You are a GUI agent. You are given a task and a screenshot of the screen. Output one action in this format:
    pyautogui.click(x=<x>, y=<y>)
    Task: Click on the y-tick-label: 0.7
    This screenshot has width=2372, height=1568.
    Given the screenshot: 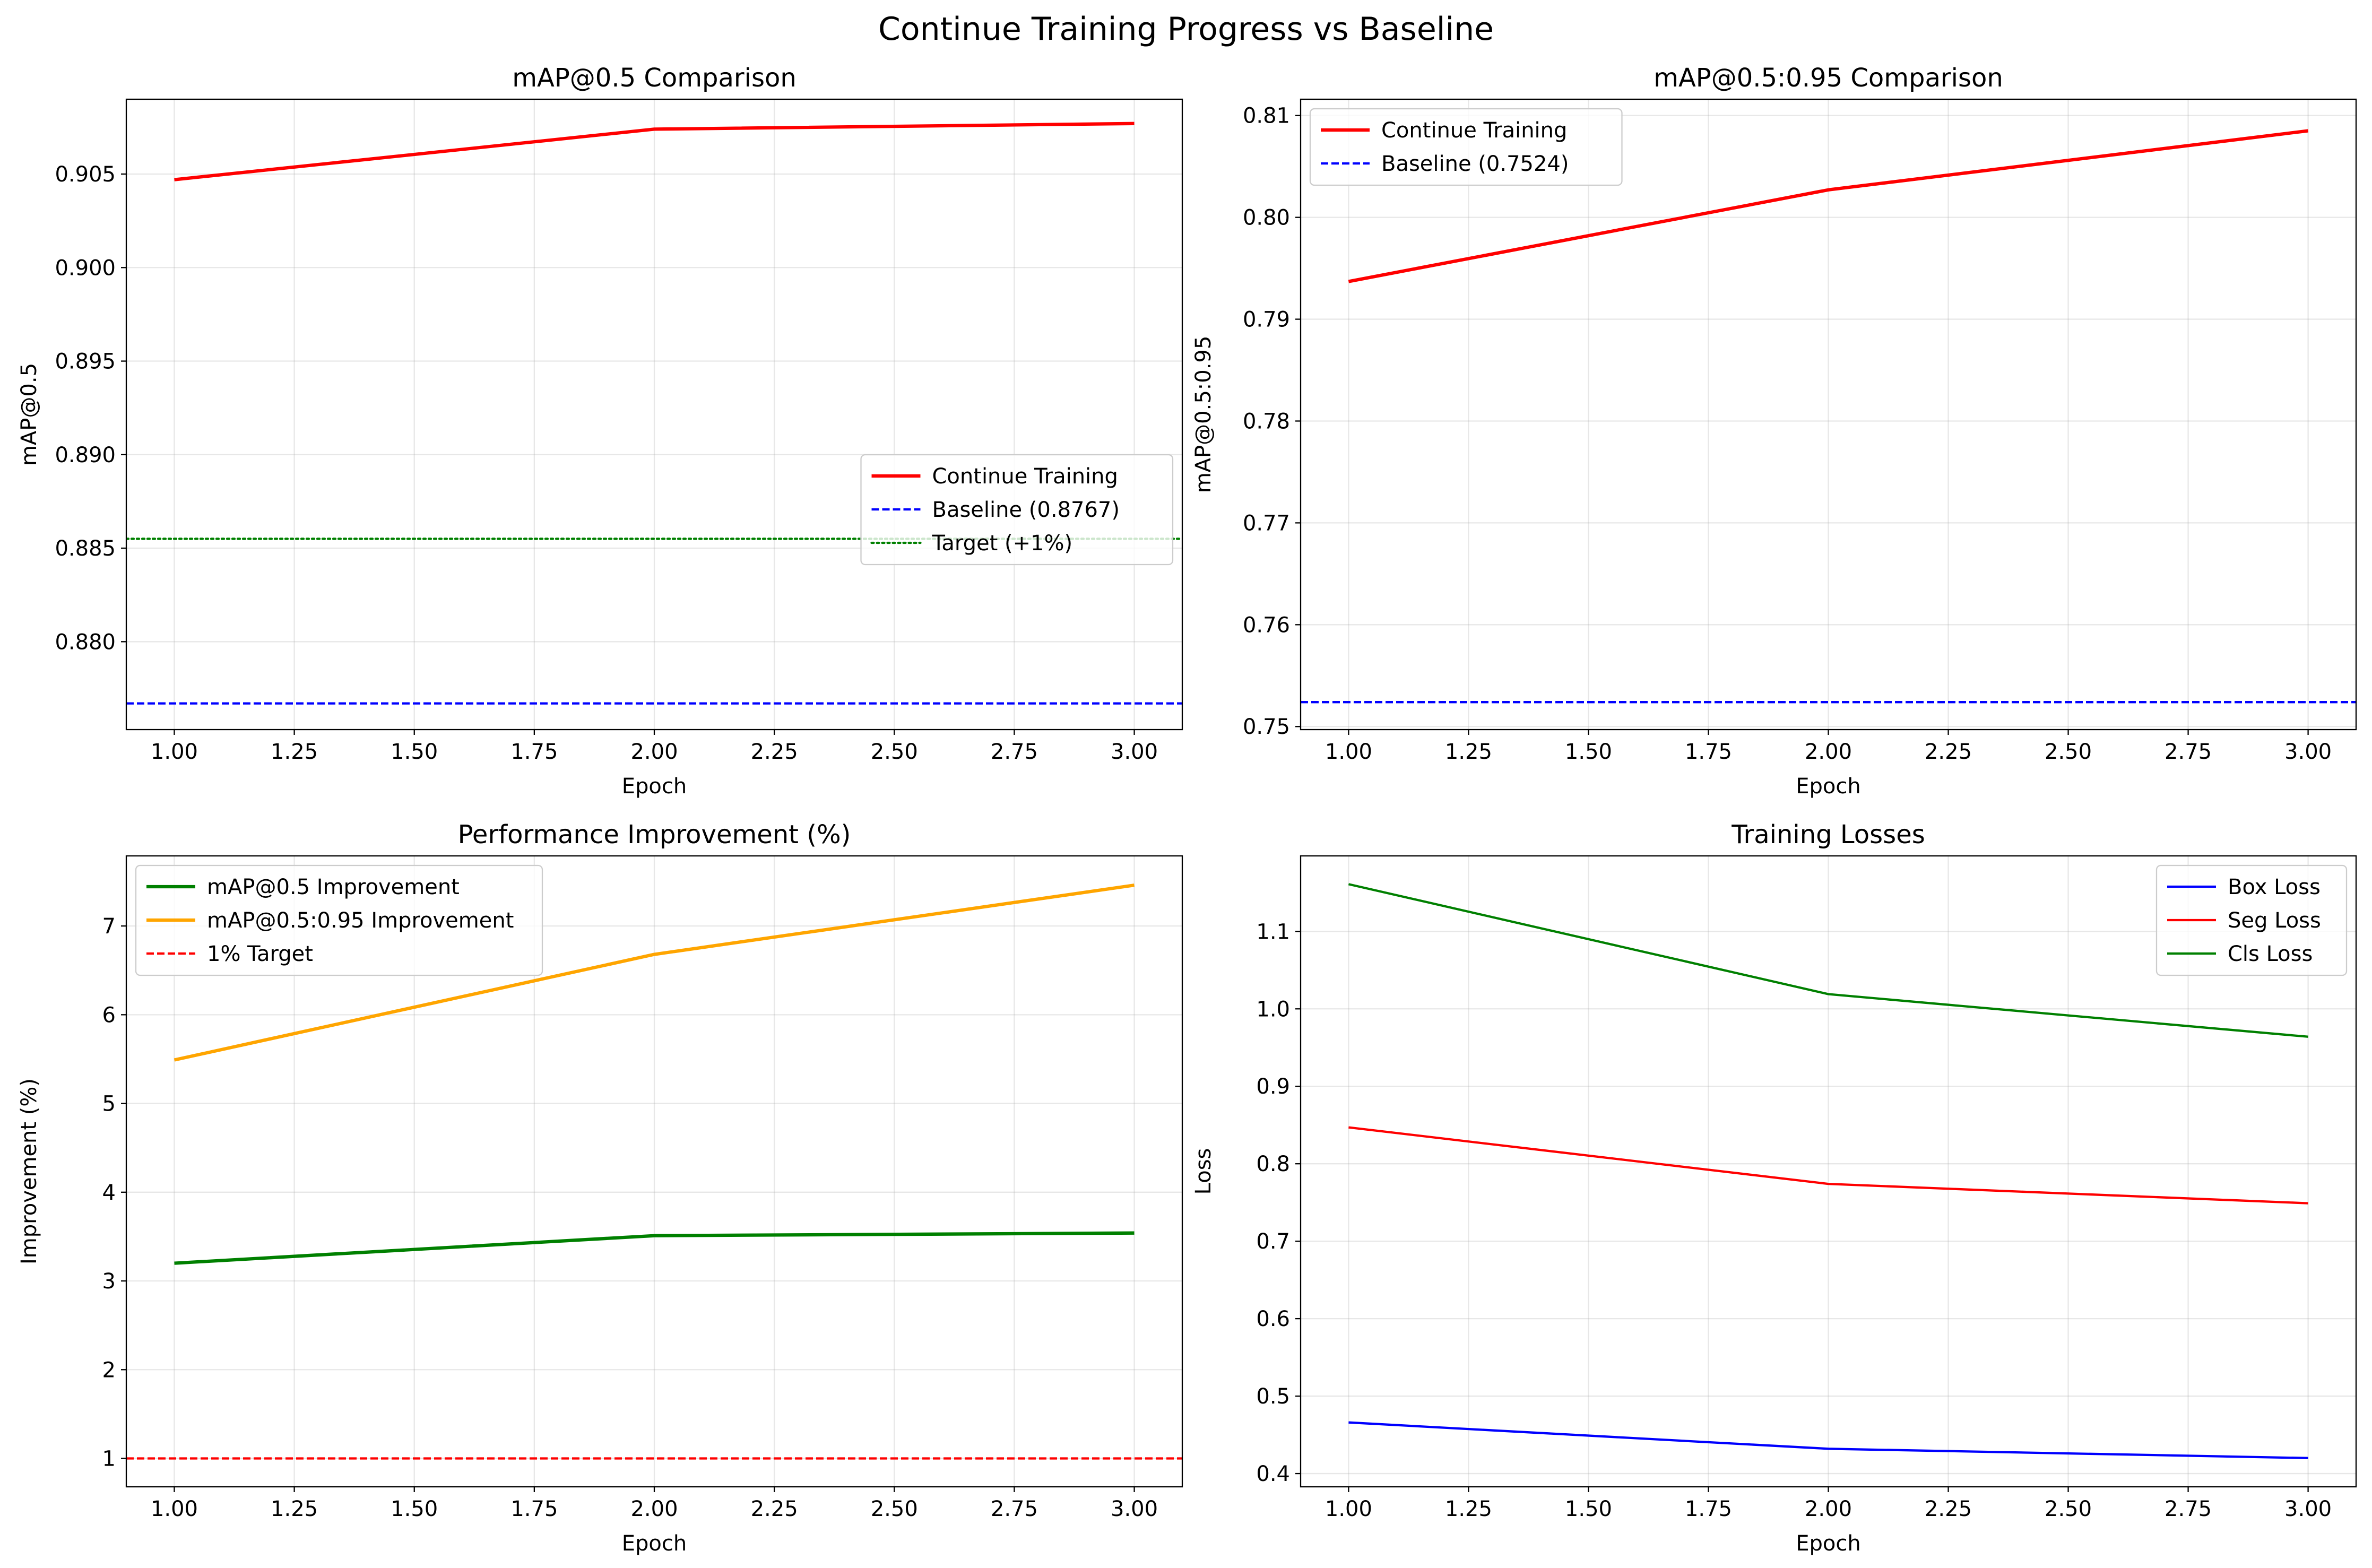 What is the action you would take?
    pyautogui.click(x=1273, y=1241)
    